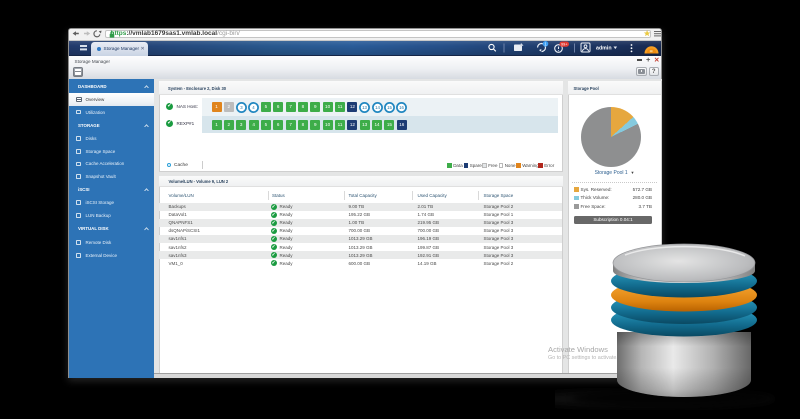 The width and height of the screenshot is (800, 419). I want to click on svg-text: 13, so click(364, 107).